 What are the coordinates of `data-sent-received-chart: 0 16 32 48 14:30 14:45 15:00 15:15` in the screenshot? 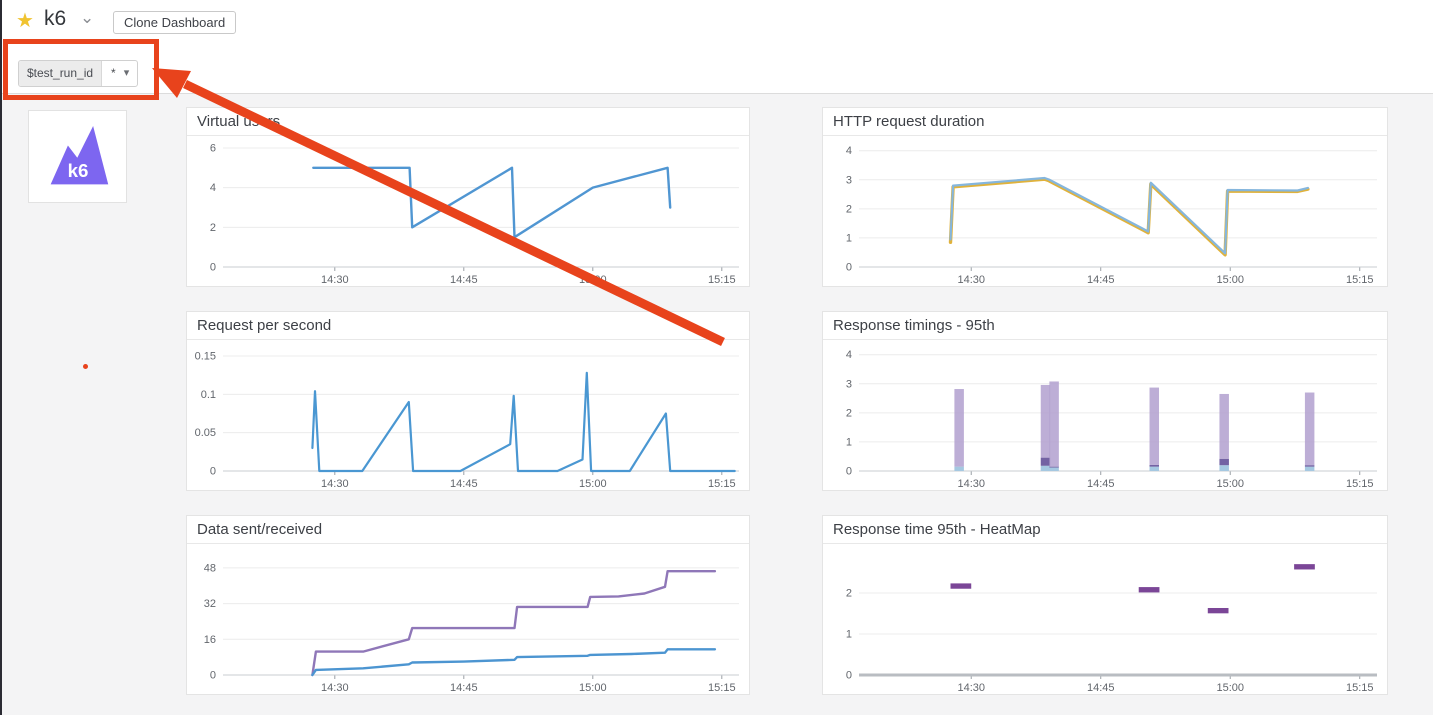 It's located at (468, 619).